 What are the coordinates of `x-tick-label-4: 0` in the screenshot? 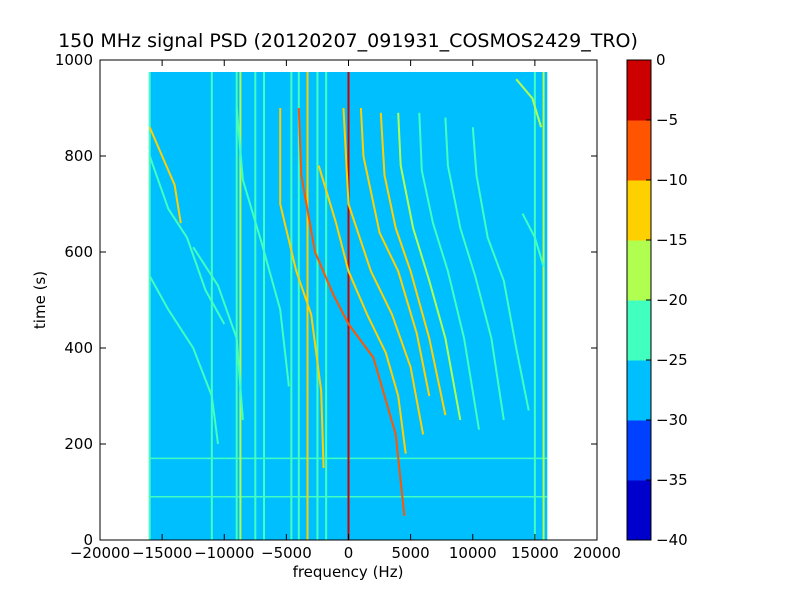 It's located at (349, 553).